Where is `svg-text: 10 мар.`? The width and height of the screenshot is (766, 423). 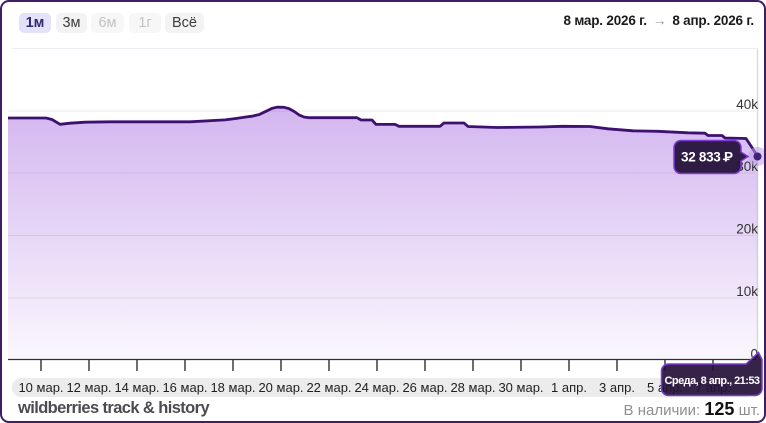 svg-text: 10 мар. is located at coordinates (40, 387).